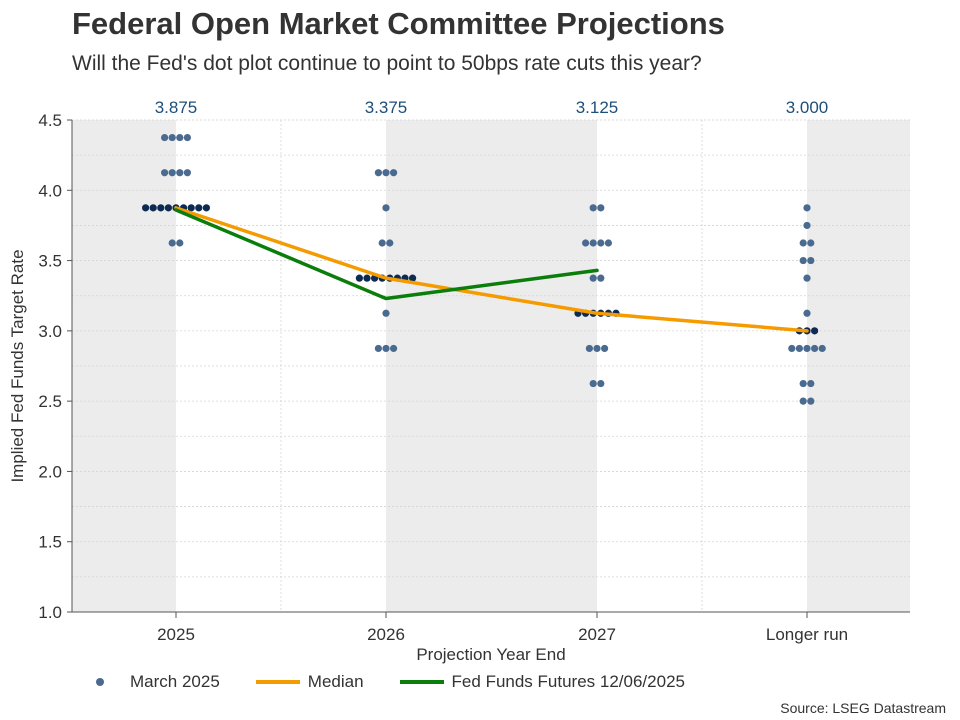 Image resolution: width=960 pixels, height=720 pixels. I want to click on legend-item-median: Median, so click(309, 682).